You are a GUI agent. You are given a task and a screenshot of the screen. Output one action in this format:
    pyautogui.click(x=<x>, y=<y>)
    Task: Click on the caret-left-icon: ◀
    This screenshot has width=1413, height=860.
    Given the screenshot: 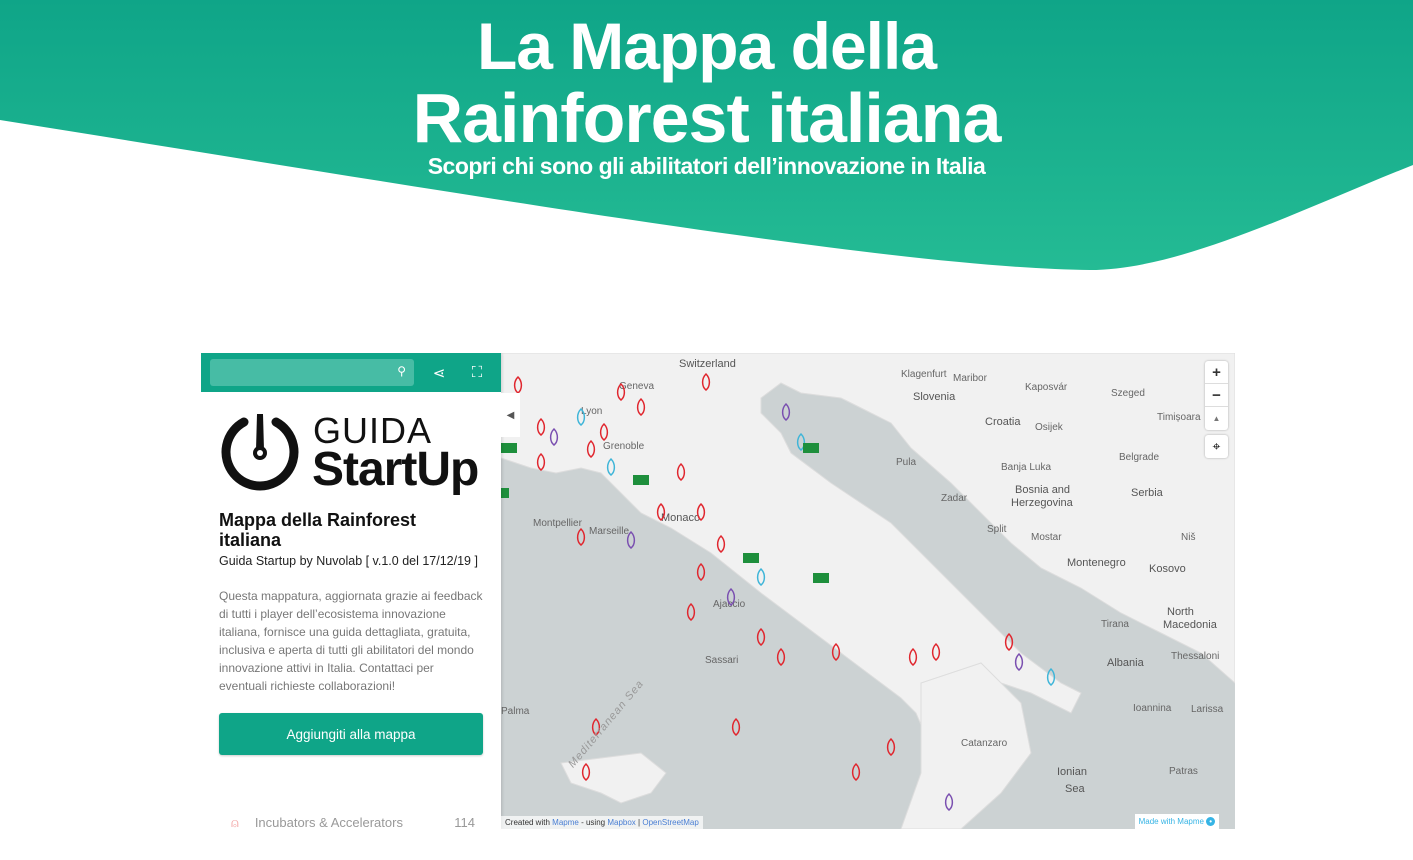 What is the action you would take?
    pyautogui.click(x=510, y=415)
    